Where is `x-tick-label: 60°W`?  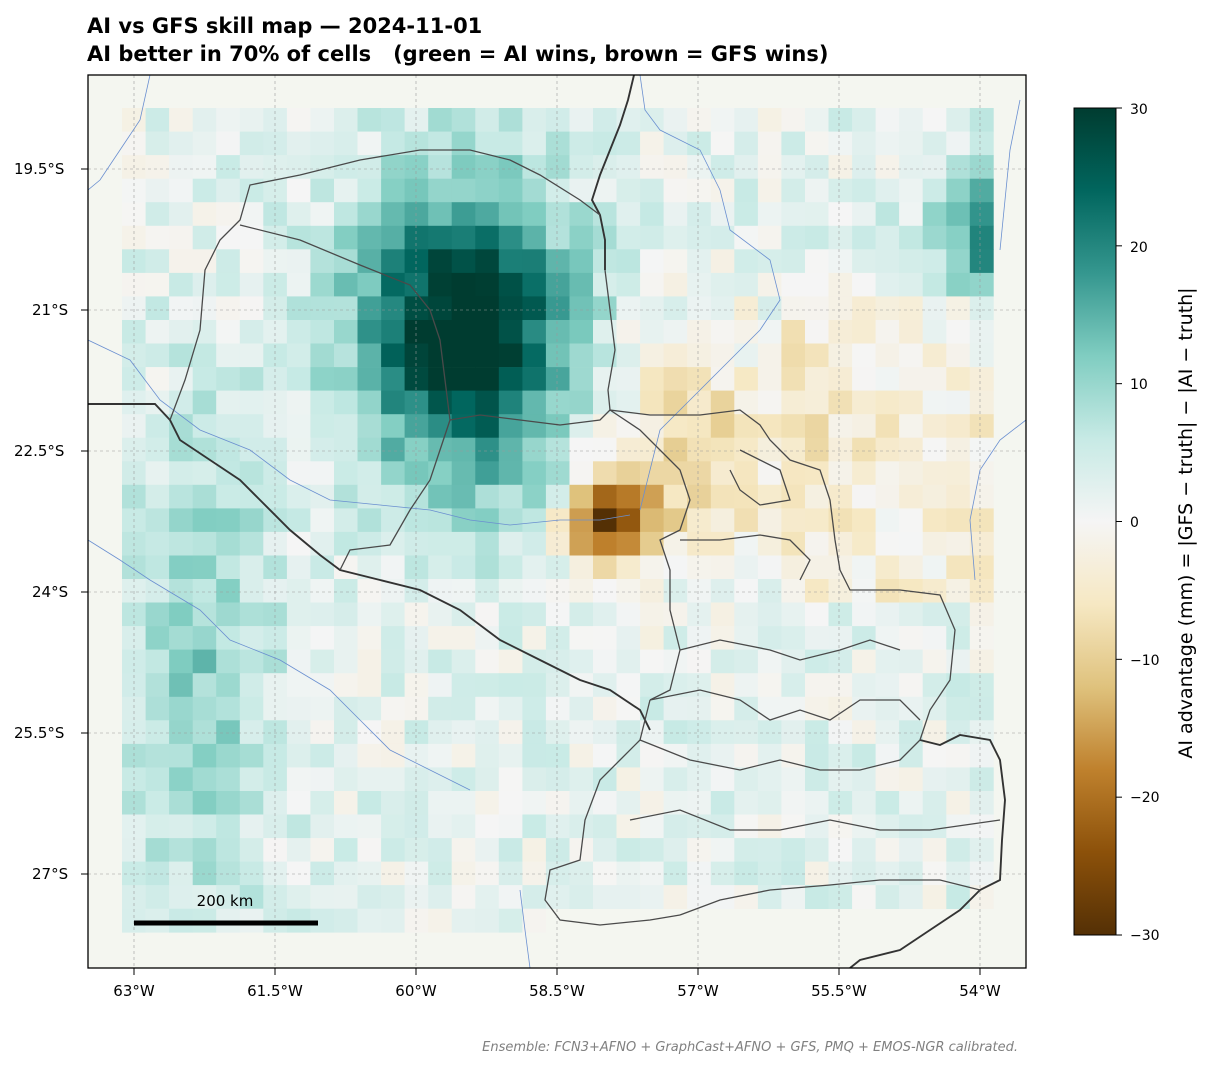 x-tick-label: 60°W is located at coordinates (416, 991).